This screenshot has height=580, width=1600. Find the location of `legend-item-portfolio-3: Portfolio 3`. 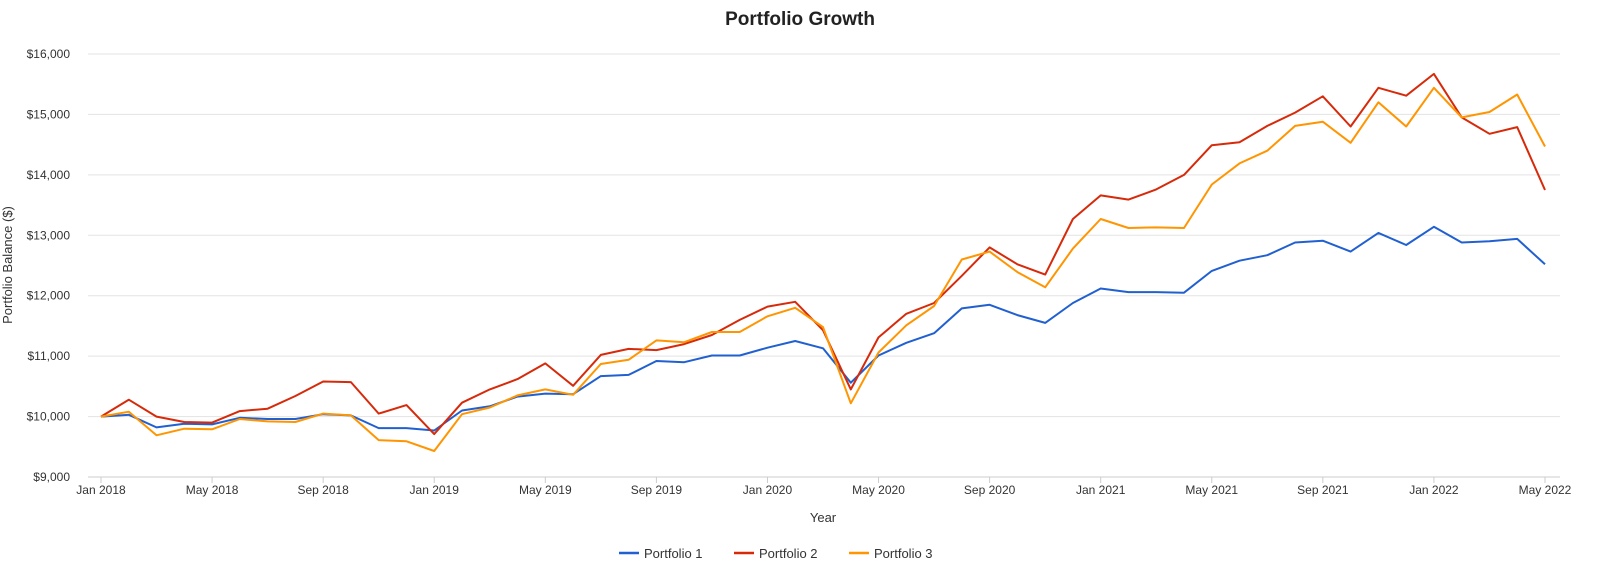

legend-item-portfolio-3: Portfolio 3 is located at coordinates (891, 553).